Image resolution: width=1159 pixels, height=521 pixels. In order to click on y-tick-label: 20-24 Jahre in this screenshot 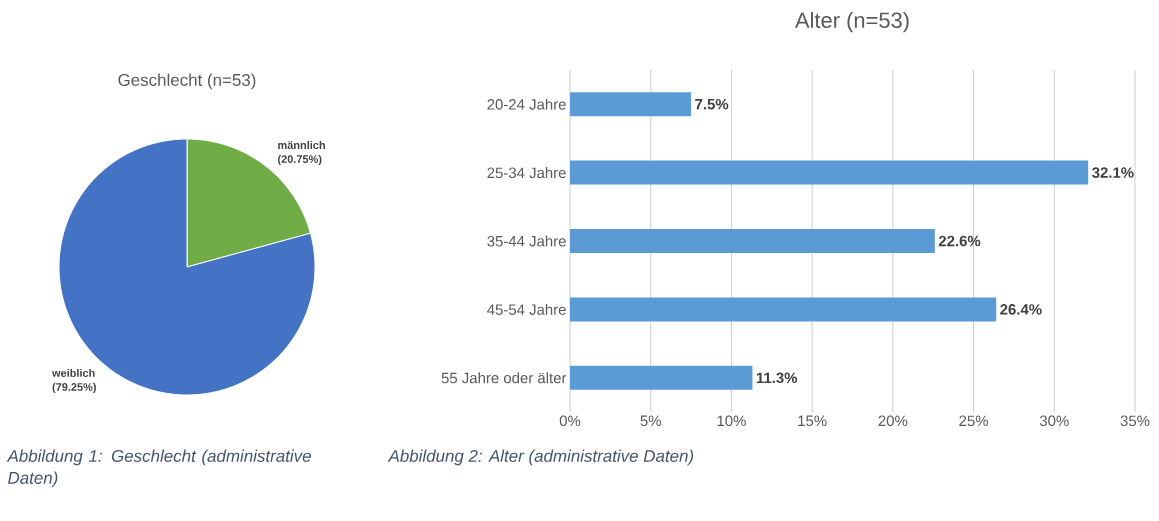, I will do `click(526, 104)`.